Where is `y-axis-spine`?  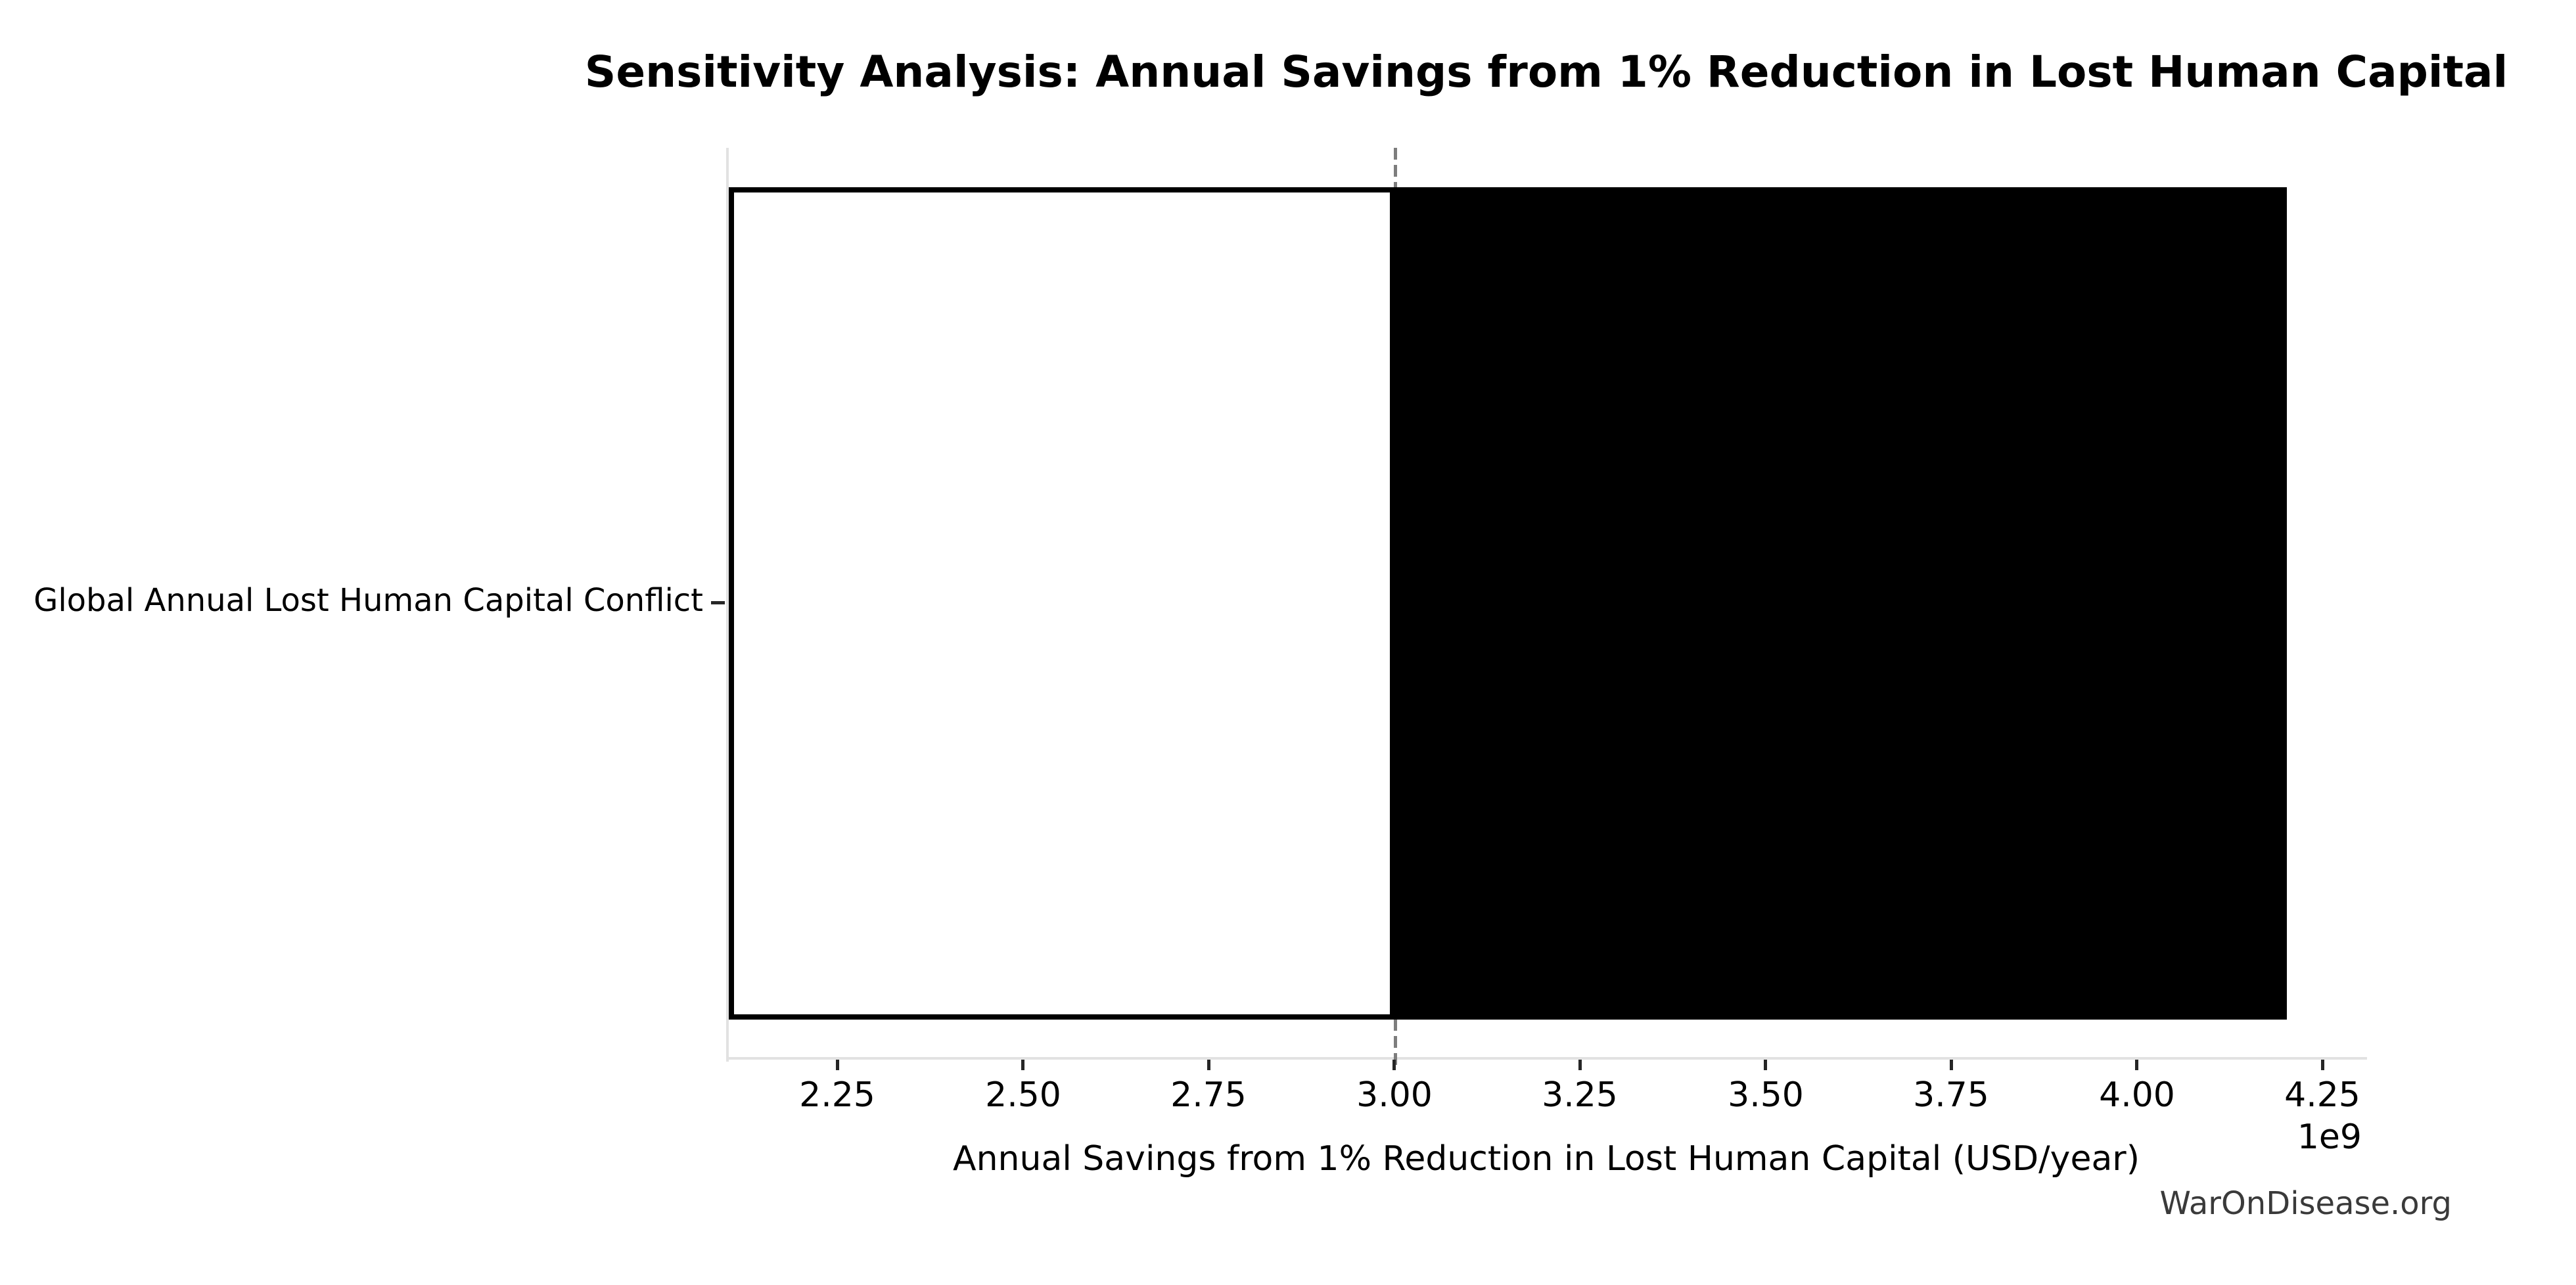
y-axis-spine is located at coordinates (728, 605).